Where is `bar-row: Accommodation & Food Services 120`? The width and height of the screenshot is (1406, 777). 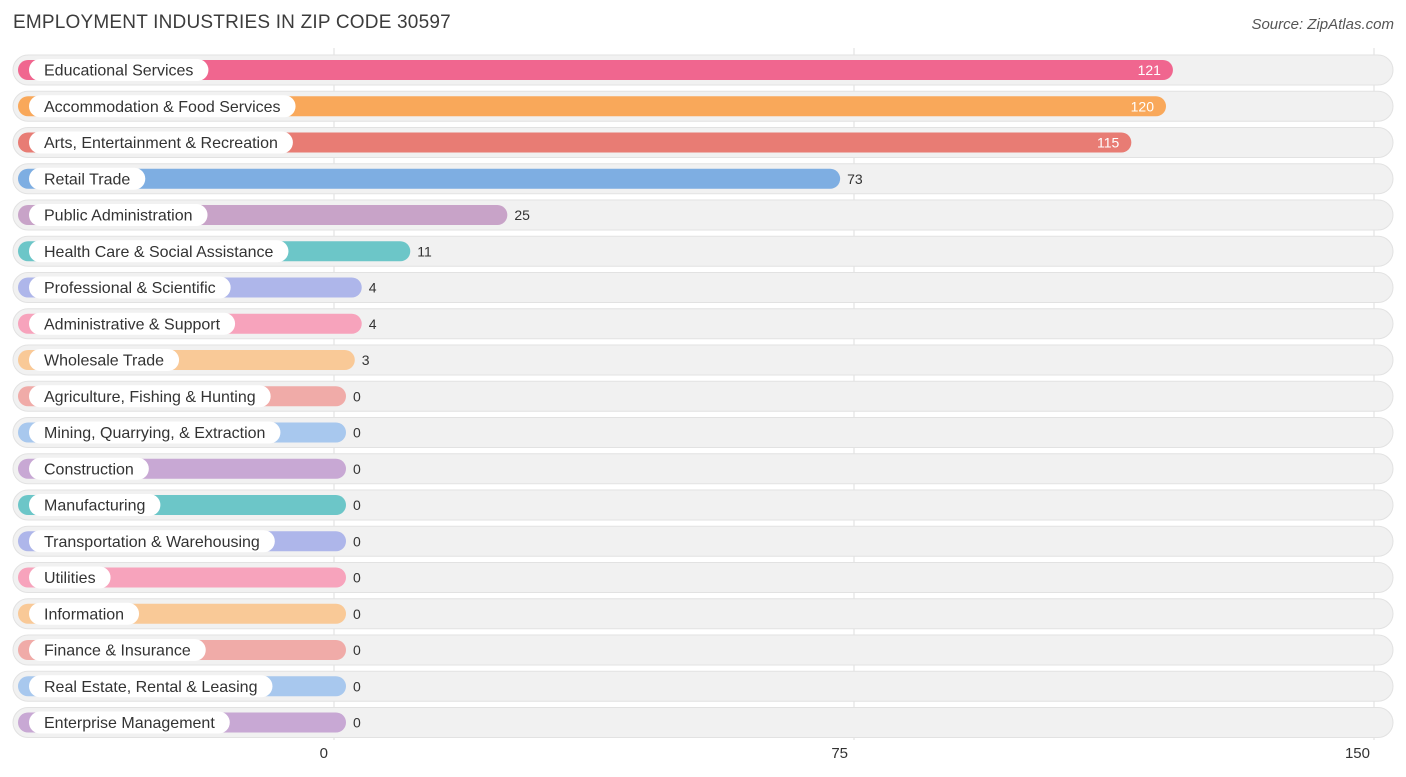
bar-row: Accommodation & Food Services 120 is located at coordinates (703, 106).